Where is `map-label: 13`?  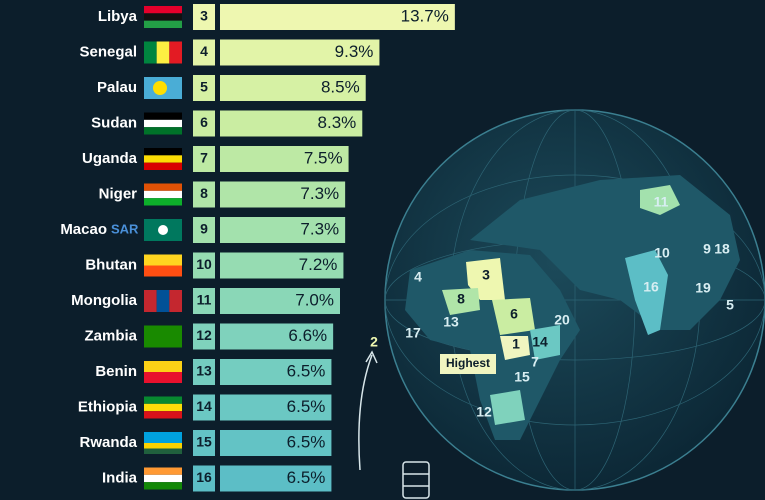 map-label: 13 is located at coordinates (451, 322).